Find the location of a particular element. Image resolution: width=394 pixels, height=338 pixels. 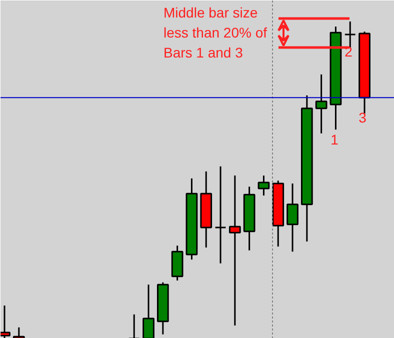

annotation: Middle bar size less than 20% of Bars 1 and 3 is located at coordinates (216, 32).